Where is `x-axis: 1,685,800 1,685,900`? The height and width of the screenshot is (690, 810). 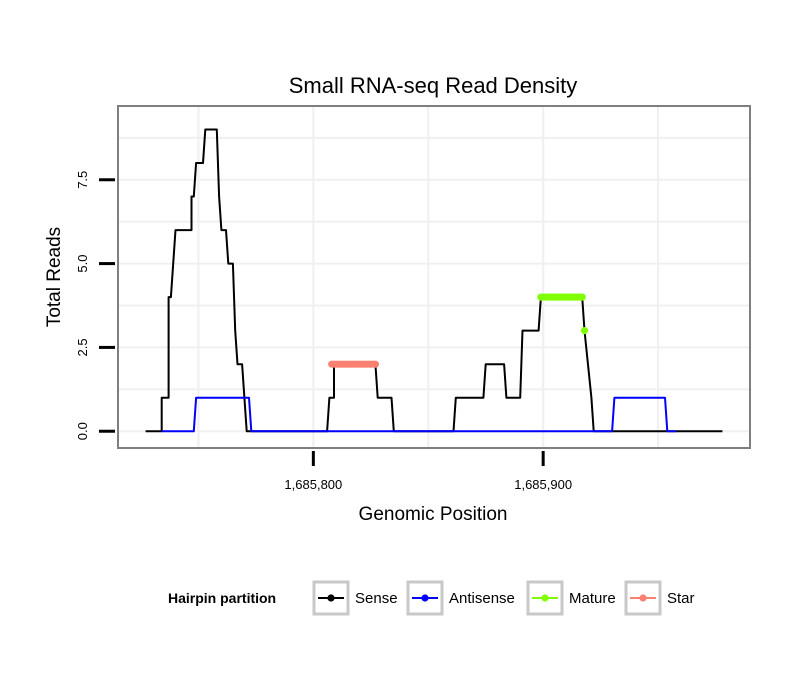 x-axis: 1,685,800 1,685,900 is located at coordinates (428, 471).